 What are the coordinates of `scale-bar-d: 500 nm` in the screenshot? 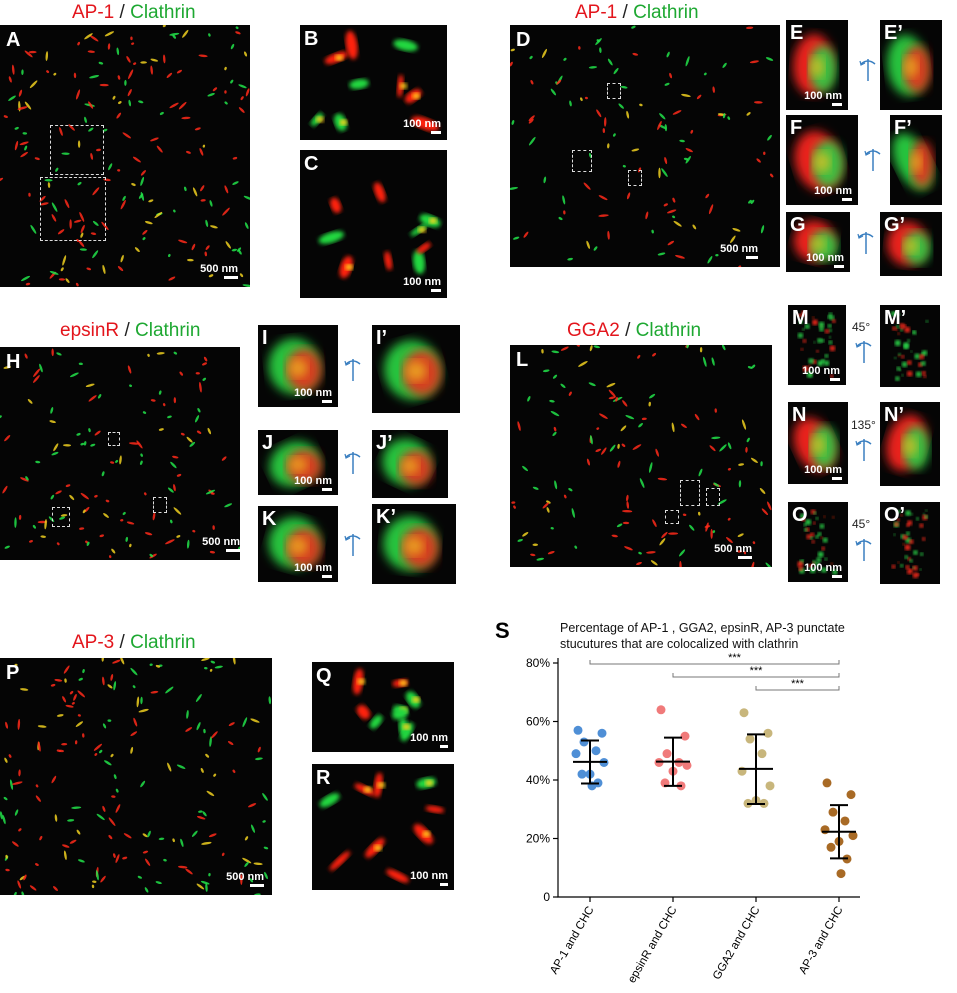 It's located at (739, 251).